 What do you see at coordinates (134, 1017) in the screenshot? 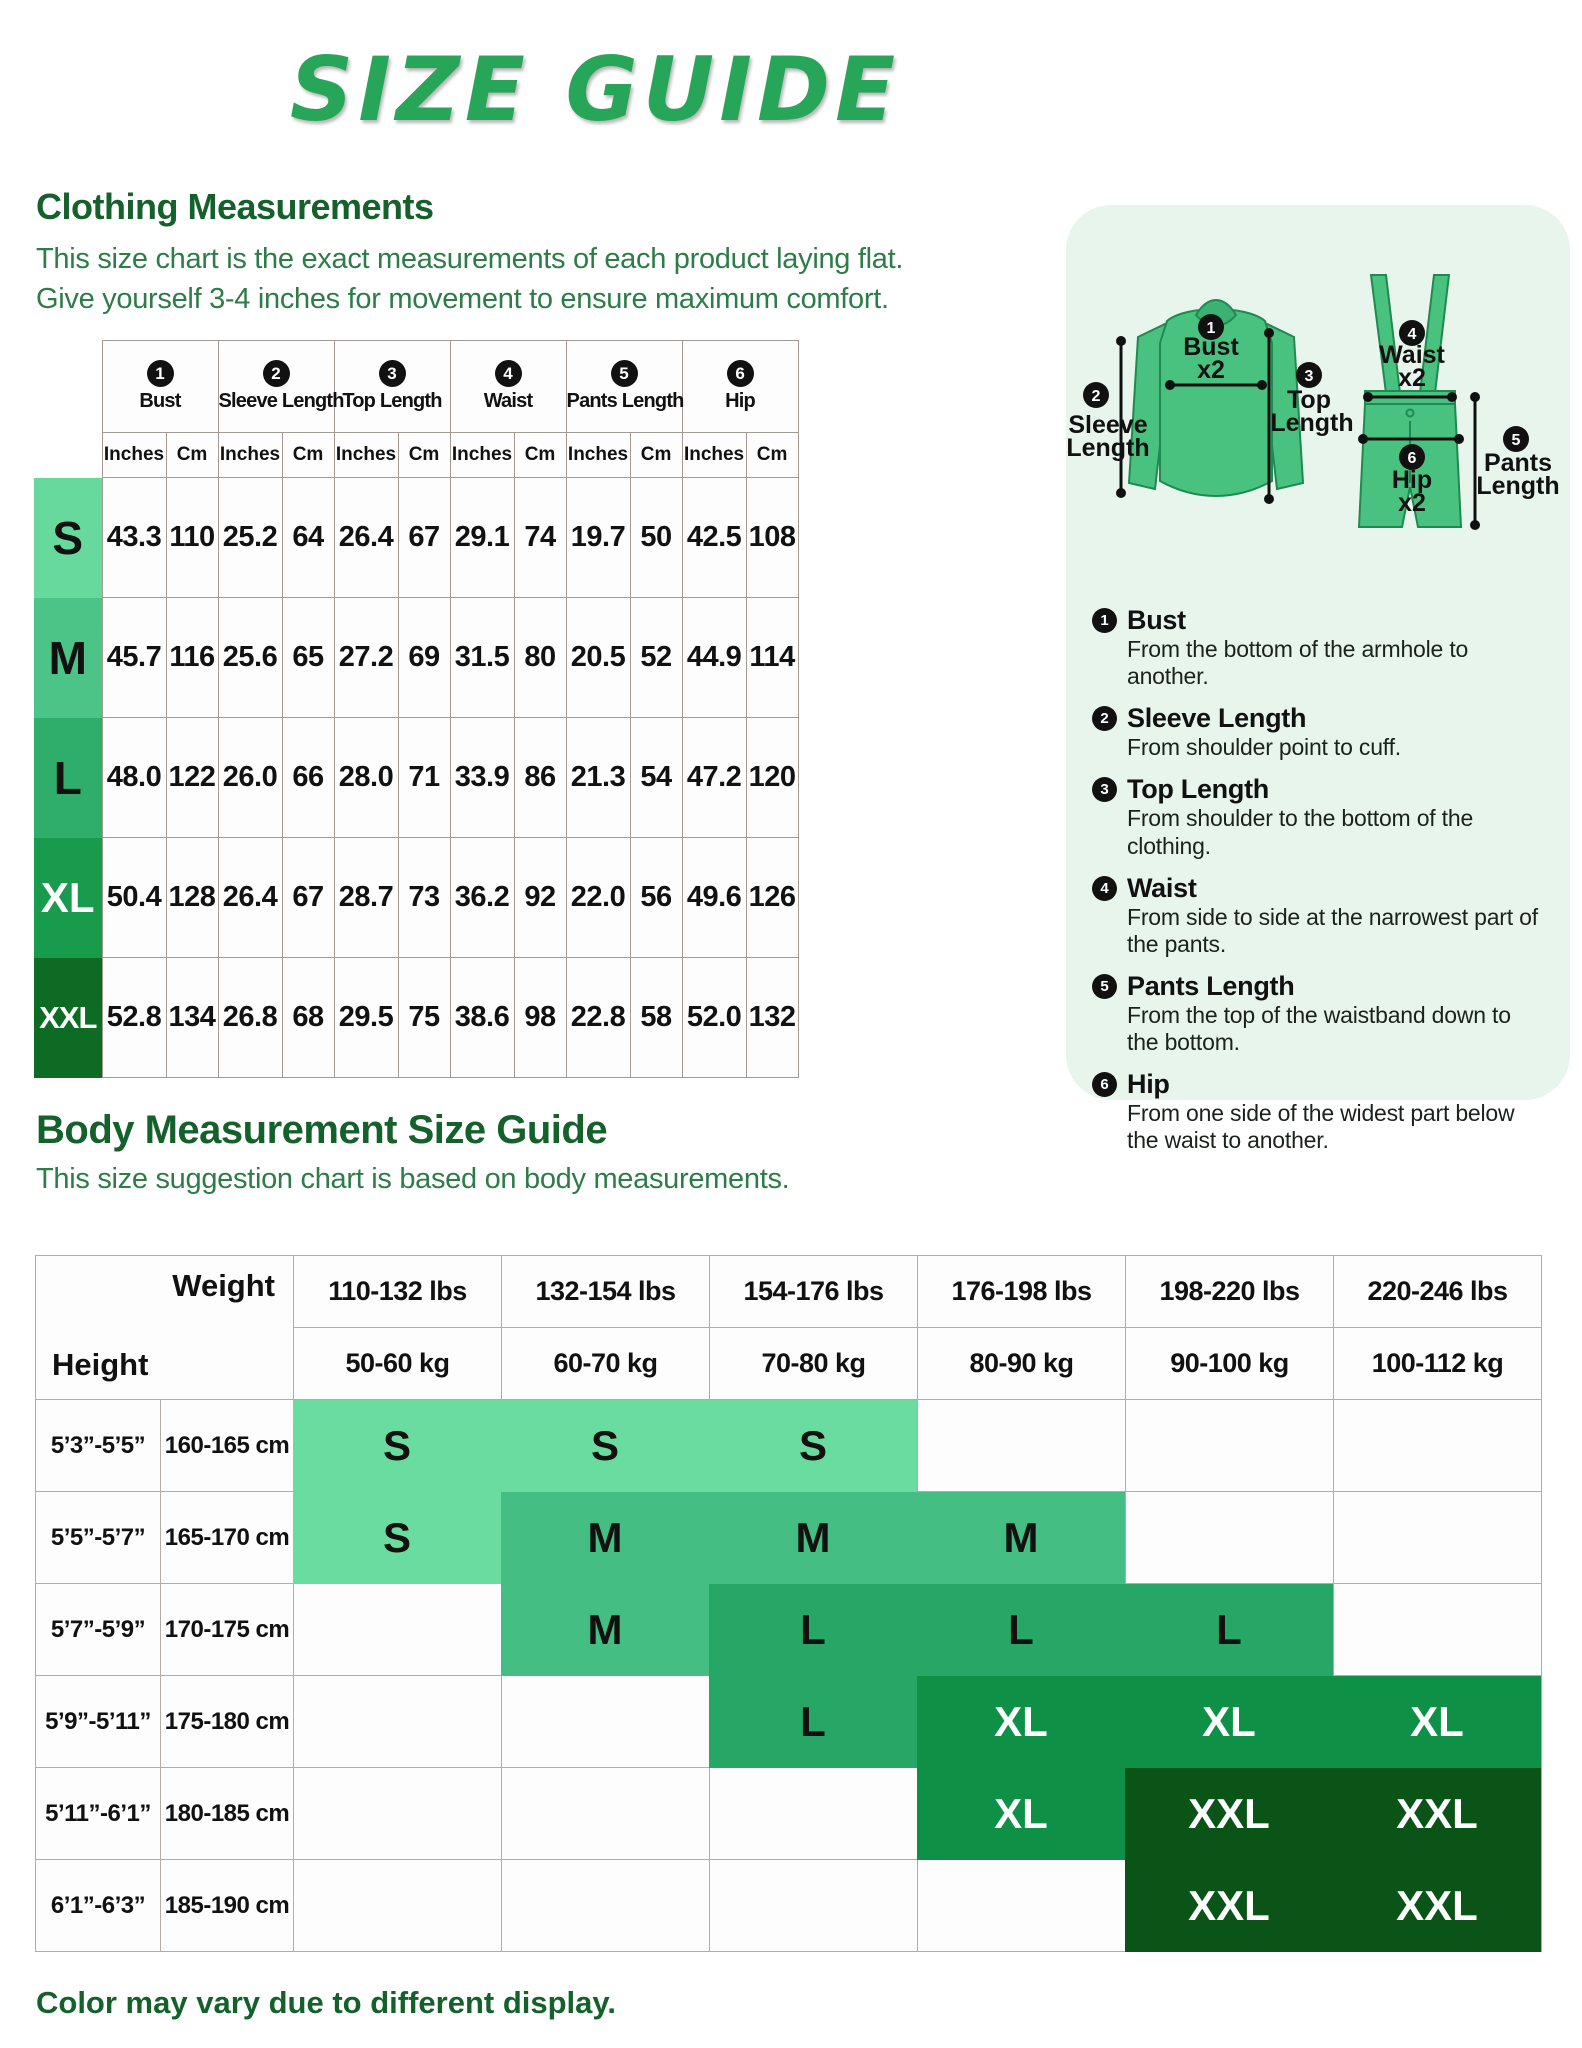
I see `cell: 52.8` at bounding box center [134, 1017].